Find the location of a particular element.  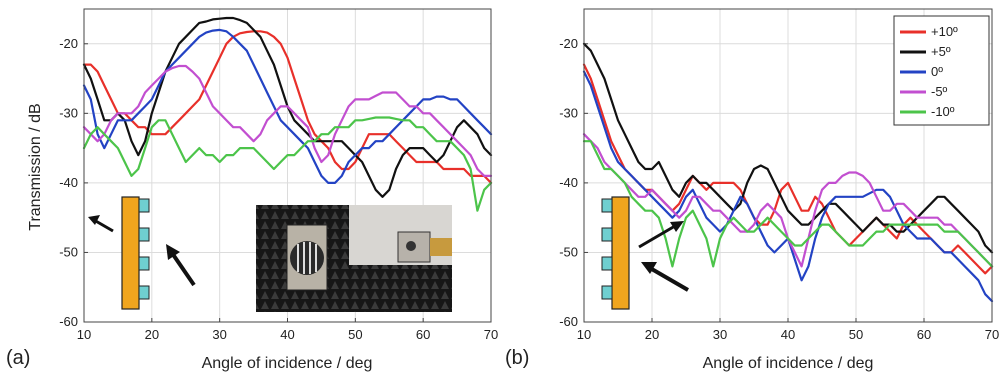

legend-item: 0º is located at coordinates (921, 71).